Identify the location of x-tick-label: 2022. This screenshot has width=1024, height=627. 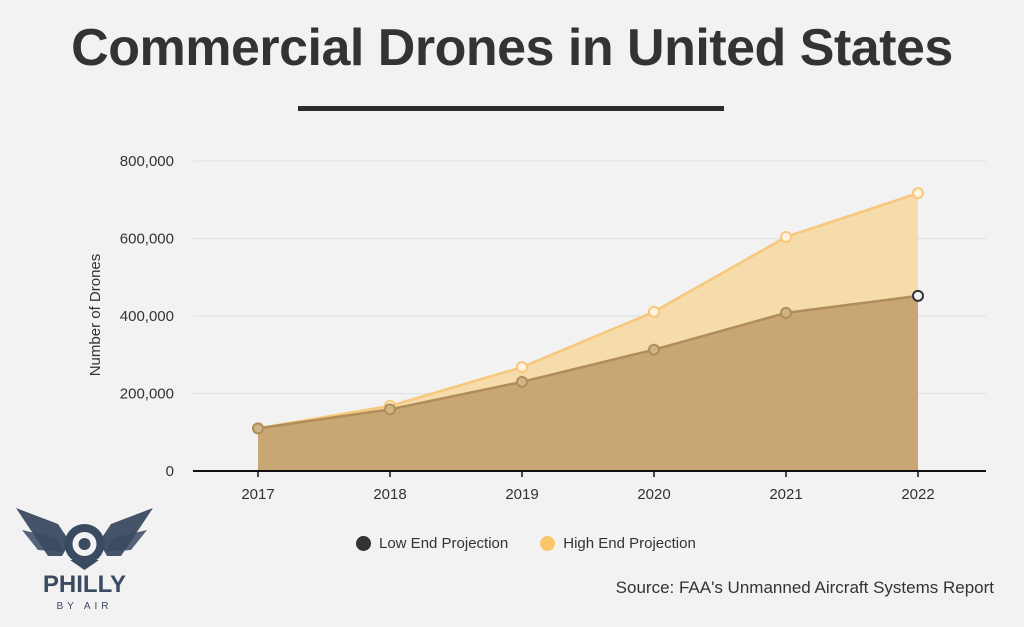
(917, 494).